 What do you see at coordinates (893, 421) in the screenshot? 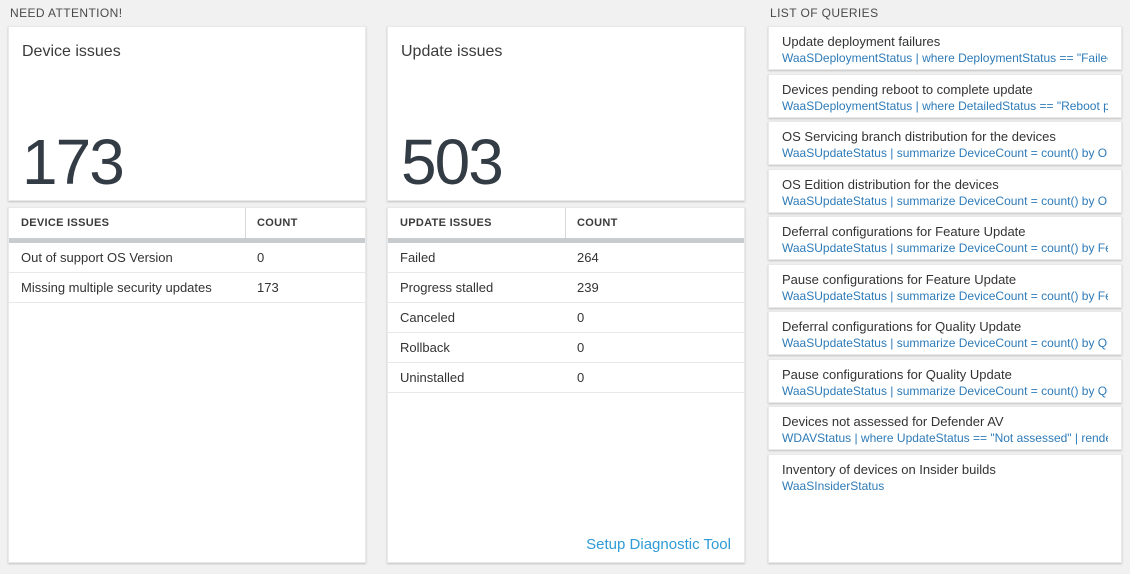
I see `query-title: Devices not assessed for Defender AV` at bounding box center [893, 421].